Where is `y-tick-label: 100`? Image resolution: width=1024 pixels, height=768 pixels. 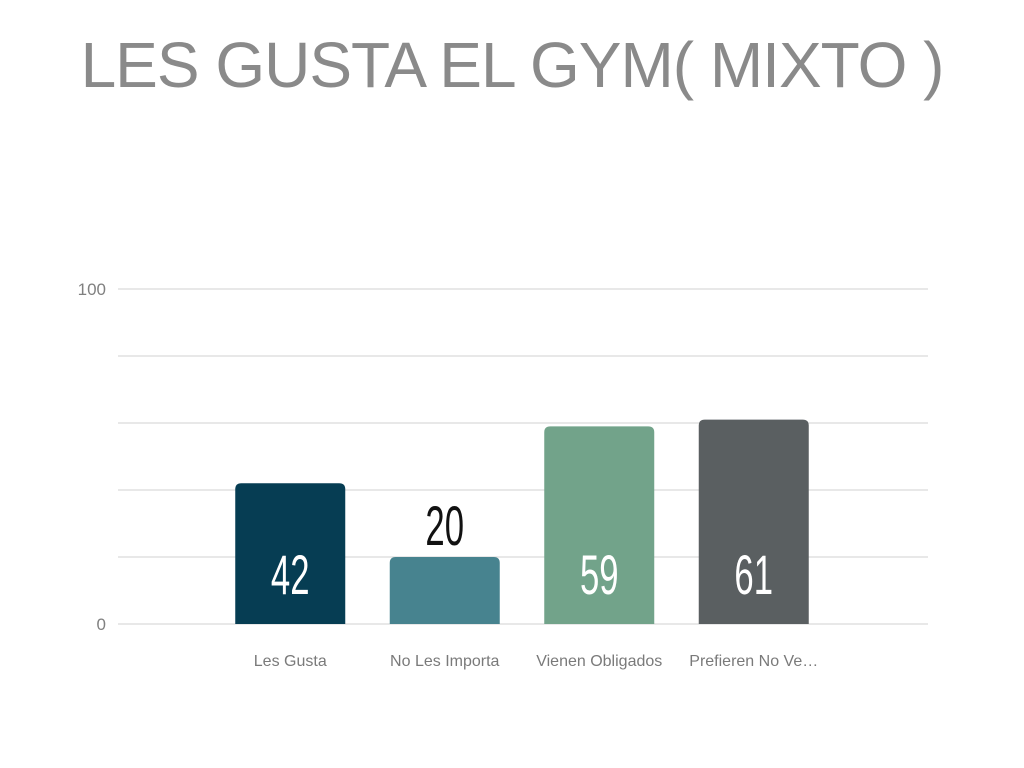
y-tick-label: 100 is located at coordinates (92, 289).